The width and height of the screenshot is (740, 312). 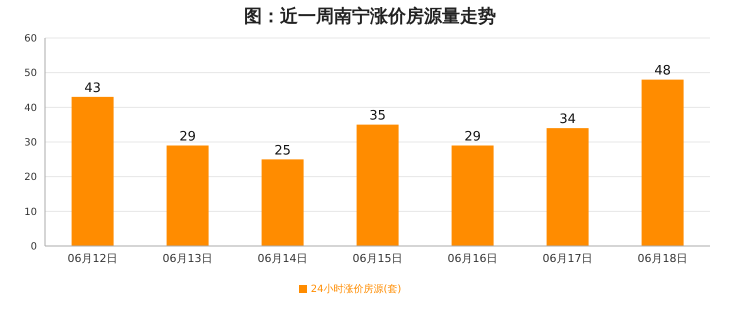 I want to click on x-tick-label: 06月16日, so click(x=473, y=258).